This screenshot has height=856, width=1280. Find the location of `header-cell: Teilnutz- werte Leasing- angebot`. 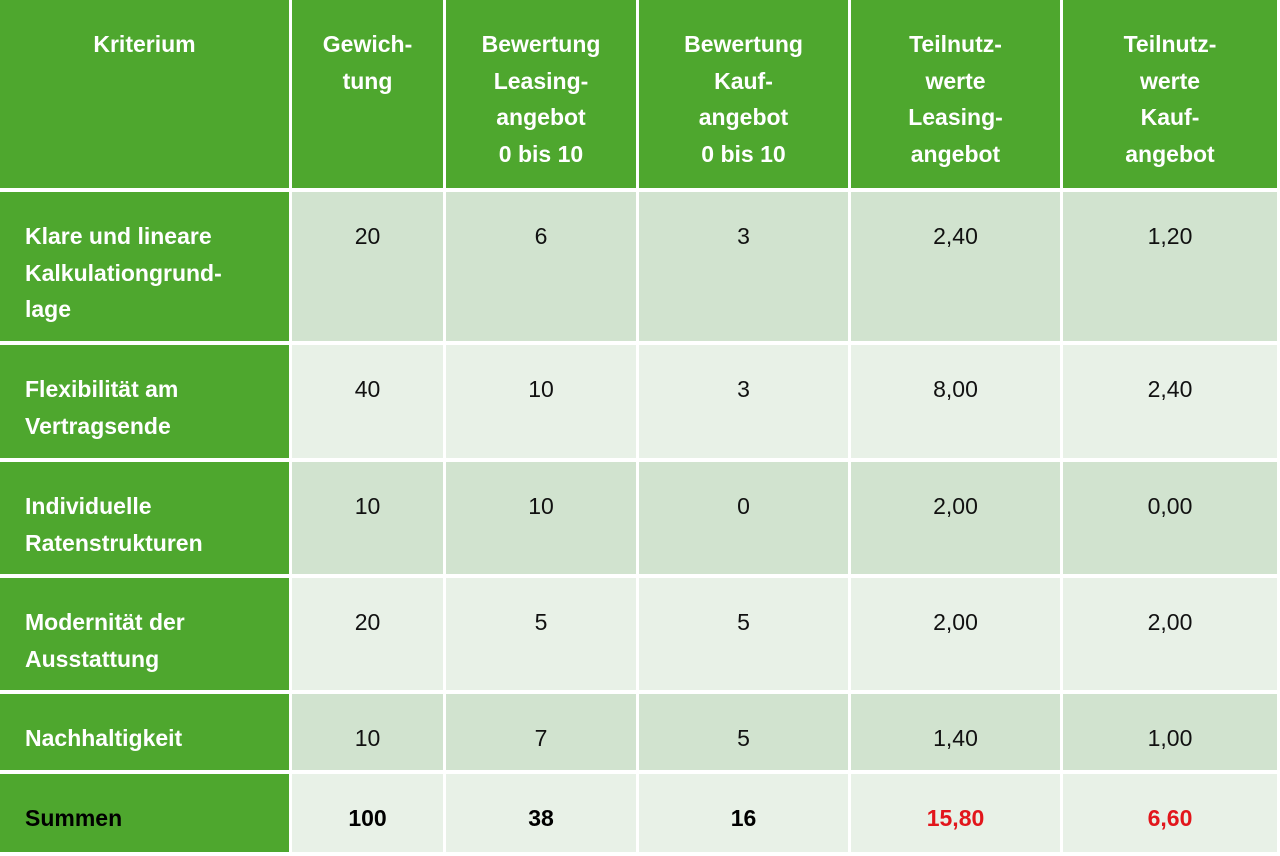

header-cell: Teilnutz- werte Leasing- angebot is located at coordinates (957, 96).